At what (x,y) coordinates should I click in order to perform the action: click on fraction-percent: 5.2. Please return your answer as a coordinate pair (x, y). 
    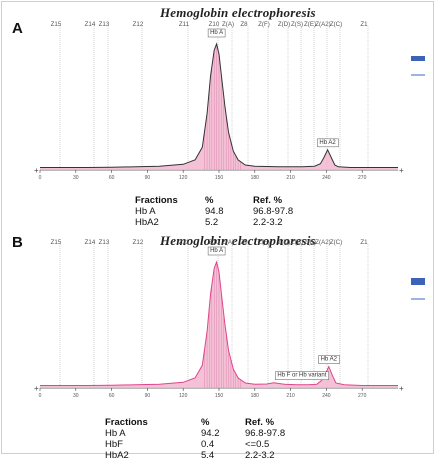
    Looking at the image, I should click on (212, 222).